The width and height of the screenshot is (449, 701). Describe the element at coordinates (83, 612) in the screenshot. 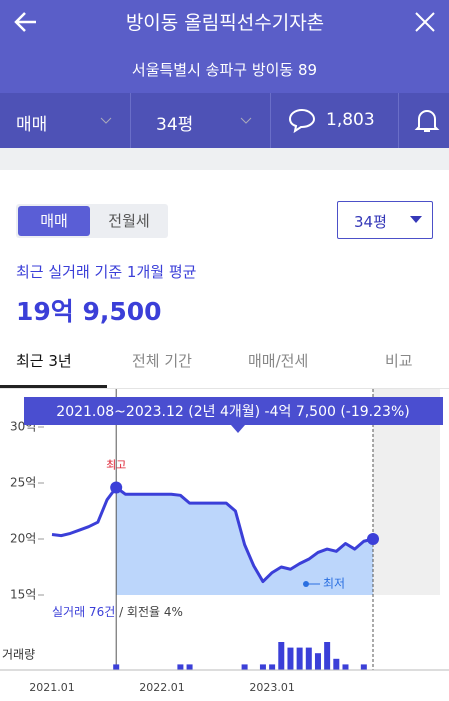

I see `deal-count: 실거래 76건` at that location.